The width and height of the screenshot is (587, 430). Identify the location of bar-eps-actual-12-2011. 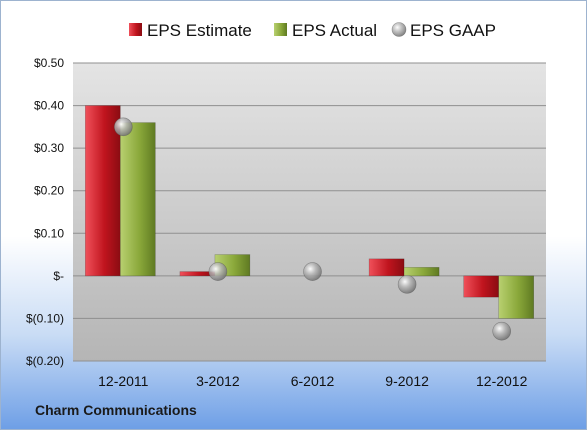
(138, 199).